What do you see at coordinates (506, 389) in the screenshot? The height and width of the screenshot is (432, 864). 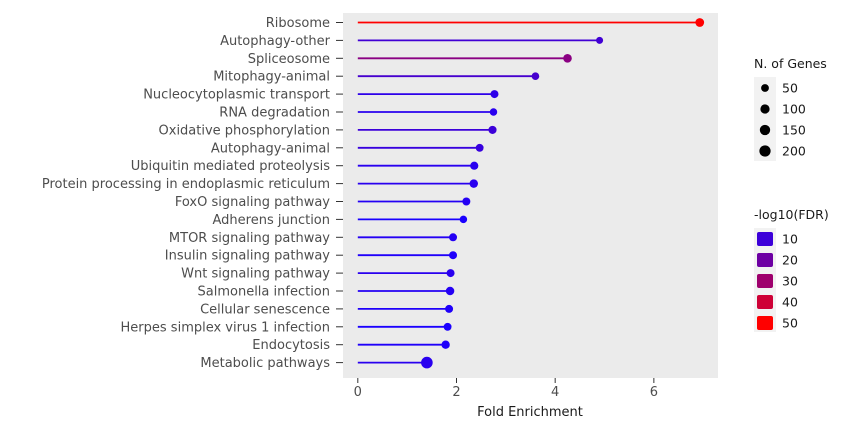 I see `x-axis-ticks: 0 2 4 6` at bounding box center [506, 389].